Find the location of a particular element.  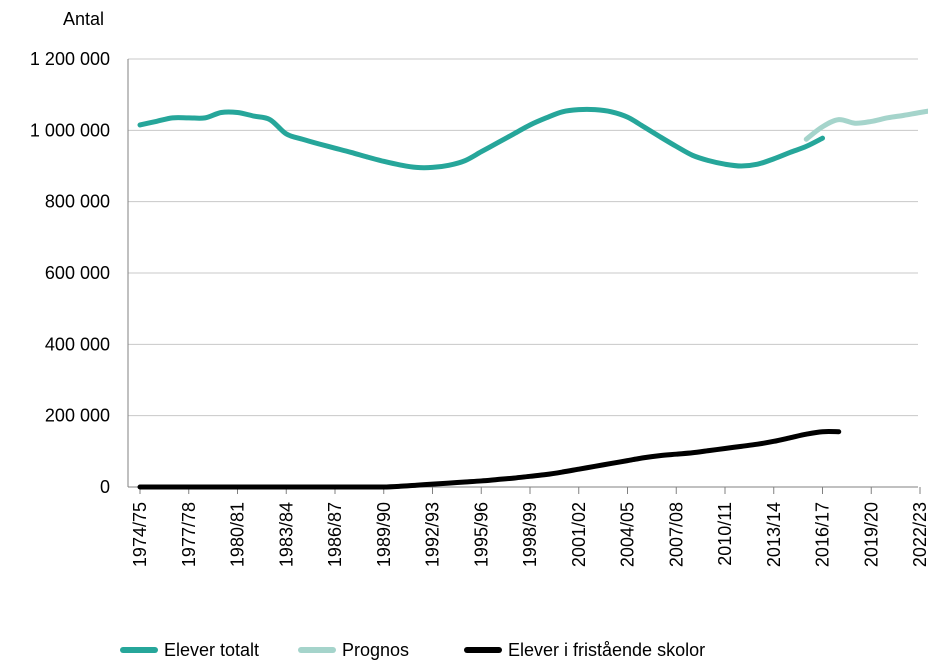

x-tick-label: 2004/05 is located at coordinates (628, 534).